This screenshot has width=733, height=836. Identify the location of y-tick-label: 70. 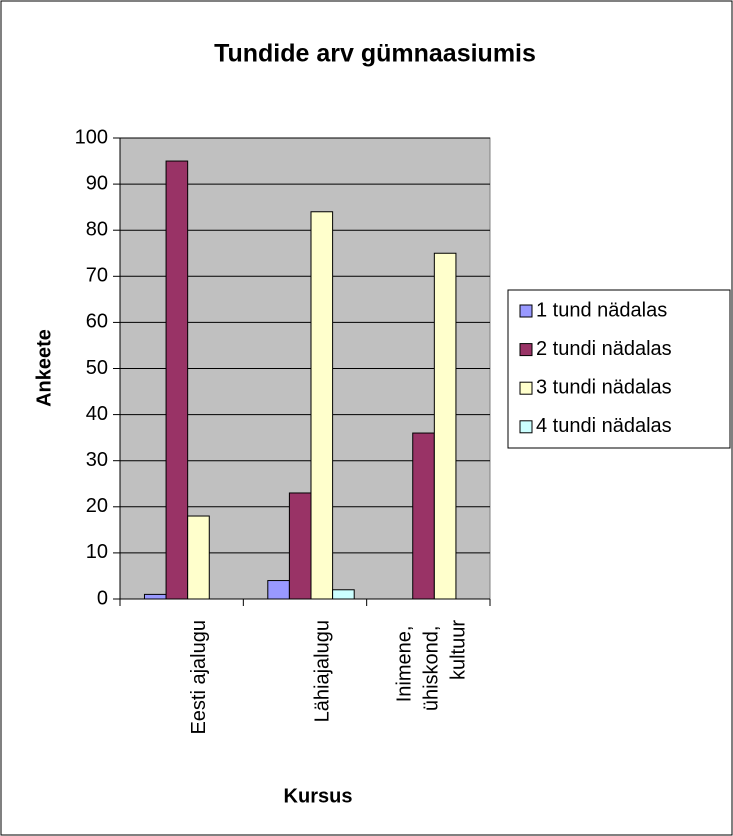
(97, 276).